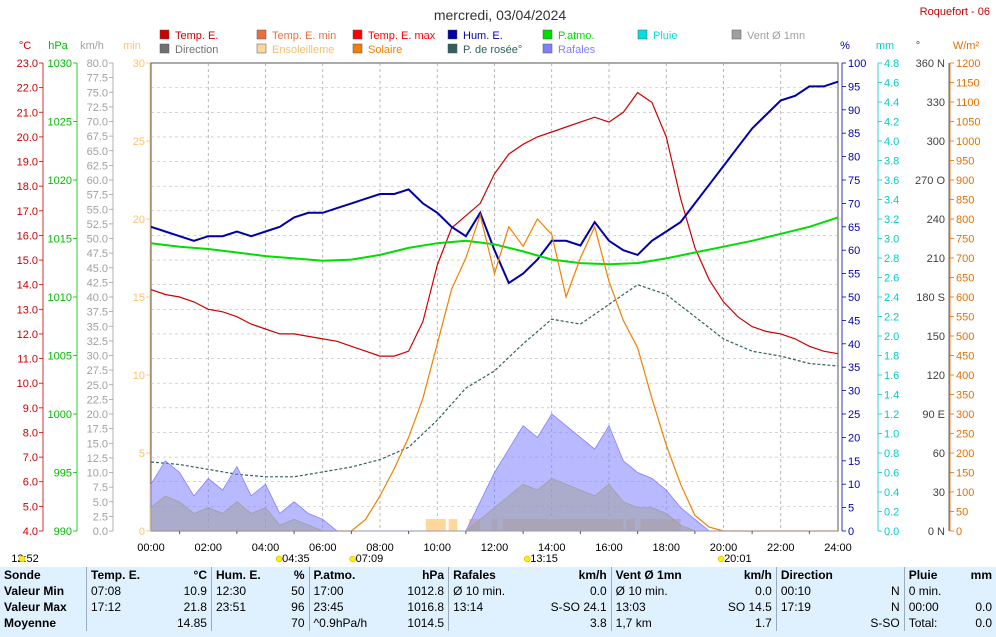 The height and width of the screenshot is (637, 996). What do you see at coordinates (854, 158) in the screenshot?
I see `hum-axis: 80` at bounding box center [854, 158].